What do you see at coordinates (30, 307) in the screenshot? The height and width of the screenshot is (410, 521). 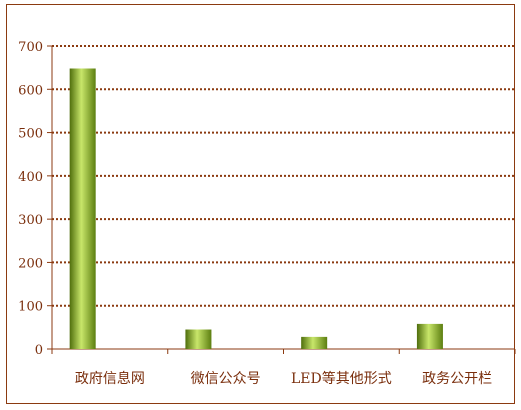 I see `y-tick-label: 100` at bounding box center [30, 307].